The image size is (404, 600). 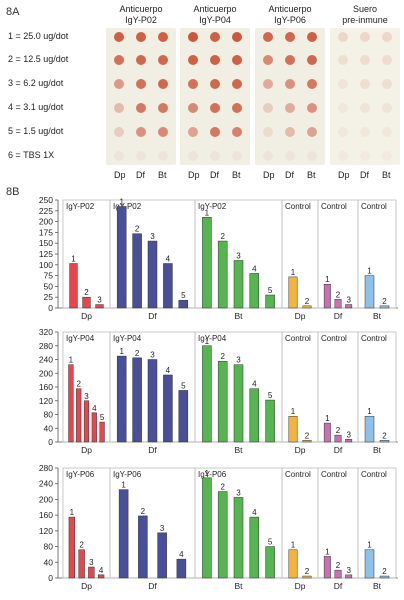 I want to click on panel-b-label: 8B, so click(x=13, y=192).